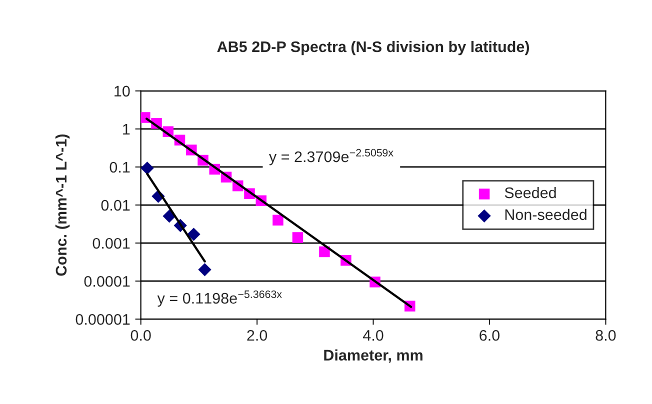  What do you see at coordinates (115, 205) in the screenshot?
I see `y-tick-label: 0.01` at bounding box center [115, 205].